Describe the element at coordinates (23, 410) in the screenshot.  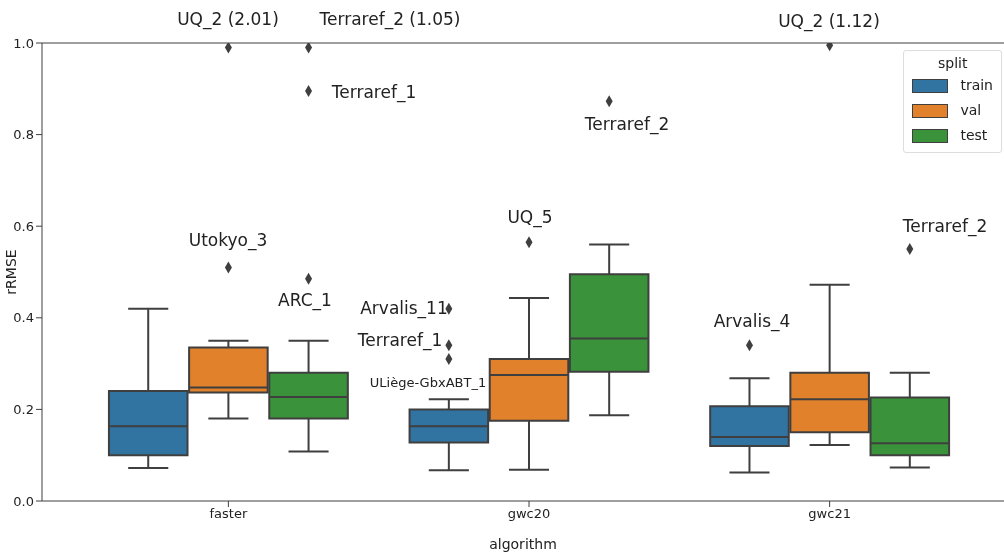
I see `y-tick-label: 0.2` at that location.